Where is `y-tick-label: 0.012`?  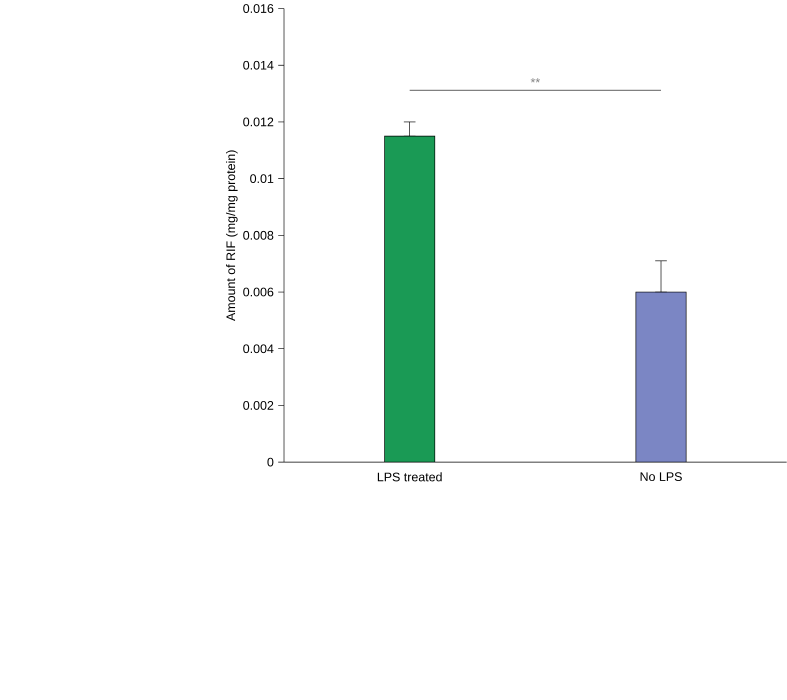 y-tick-label: 0.012 is located at coordinates (258, 121).